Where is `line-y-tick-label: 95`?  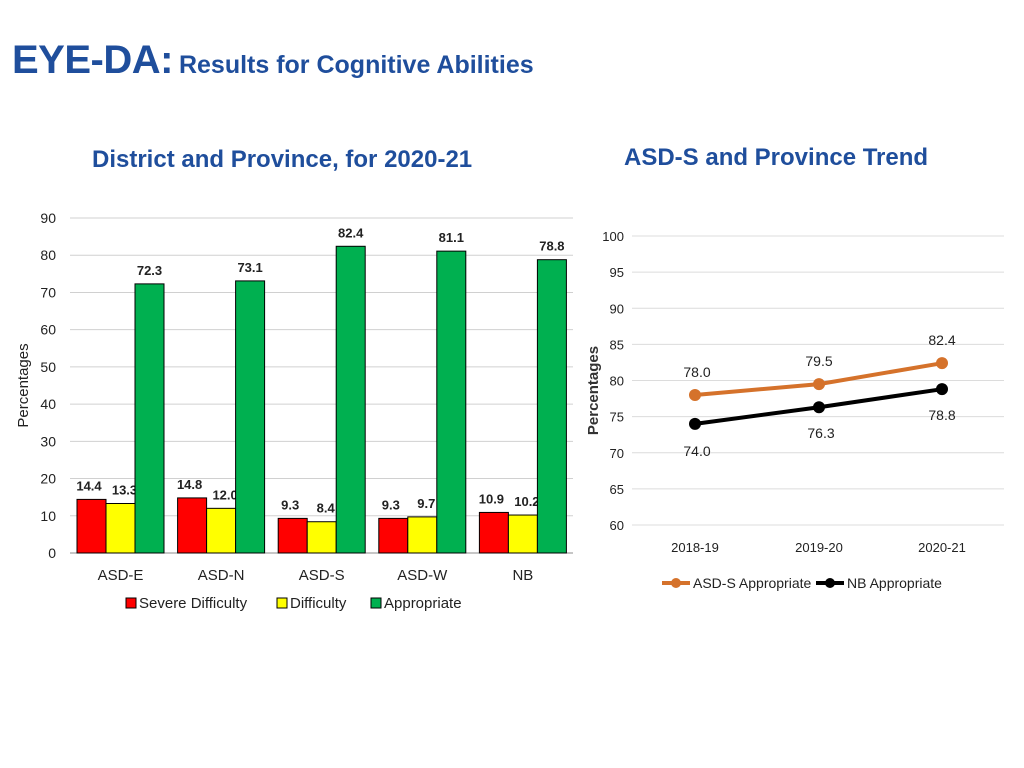 line-y-tick-label: 95 is located at coordinates (617, 272).